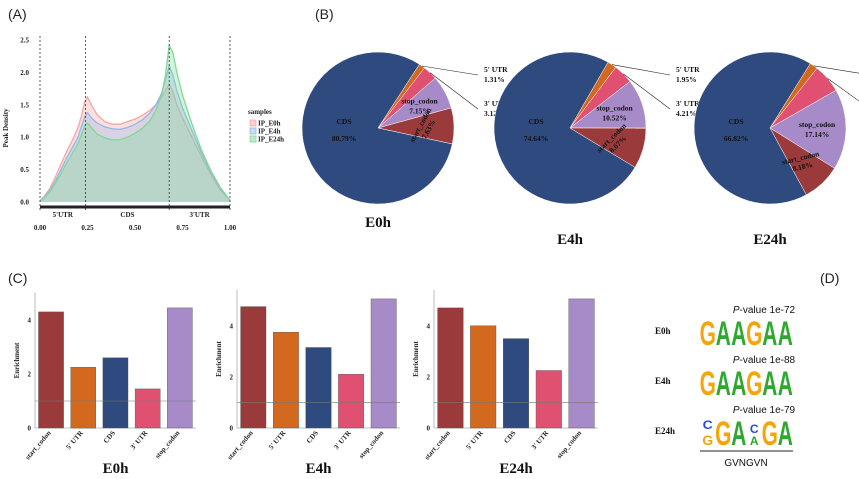  I want to click on x-tick-label: 3' UTR, so click(139, 439).